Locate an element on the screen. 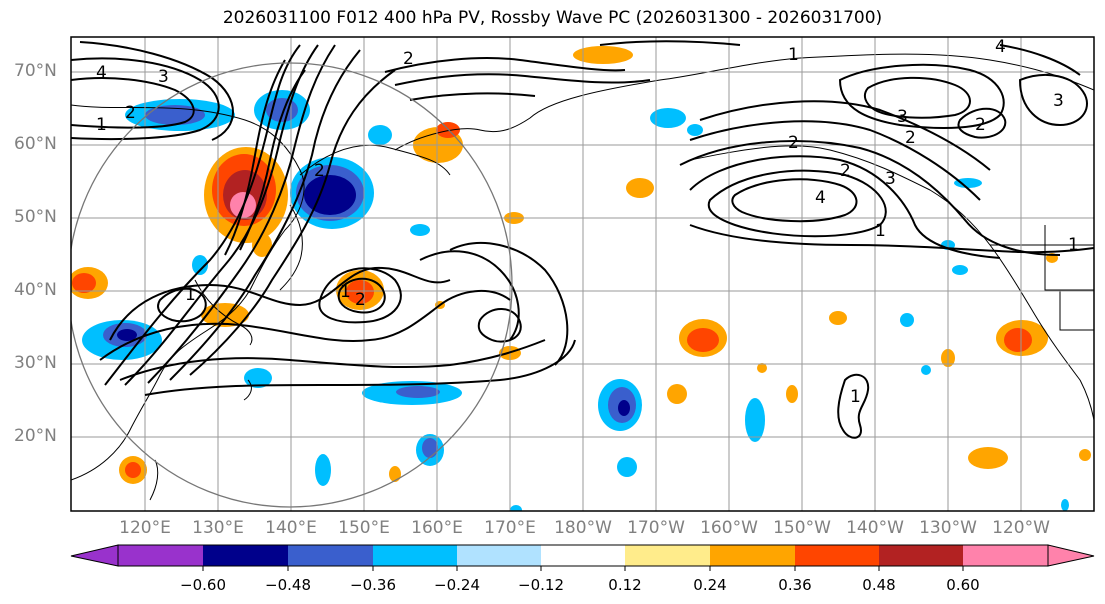  lon-label: 160°W is located at coordinates (729, 528).